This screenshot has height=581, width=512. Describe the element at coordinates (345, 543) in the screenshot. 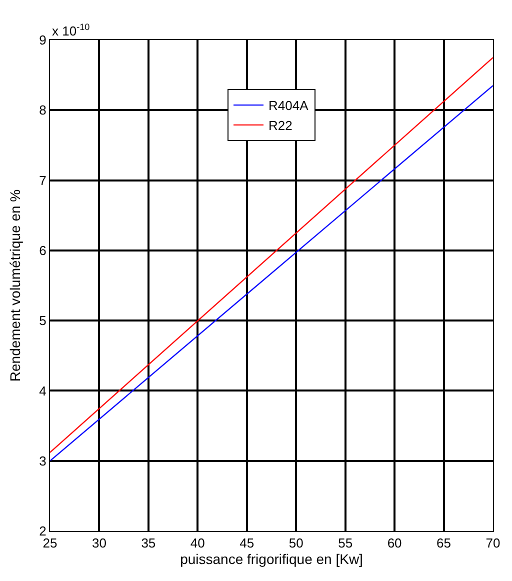

I see `x-tick-label: 55` at that location.